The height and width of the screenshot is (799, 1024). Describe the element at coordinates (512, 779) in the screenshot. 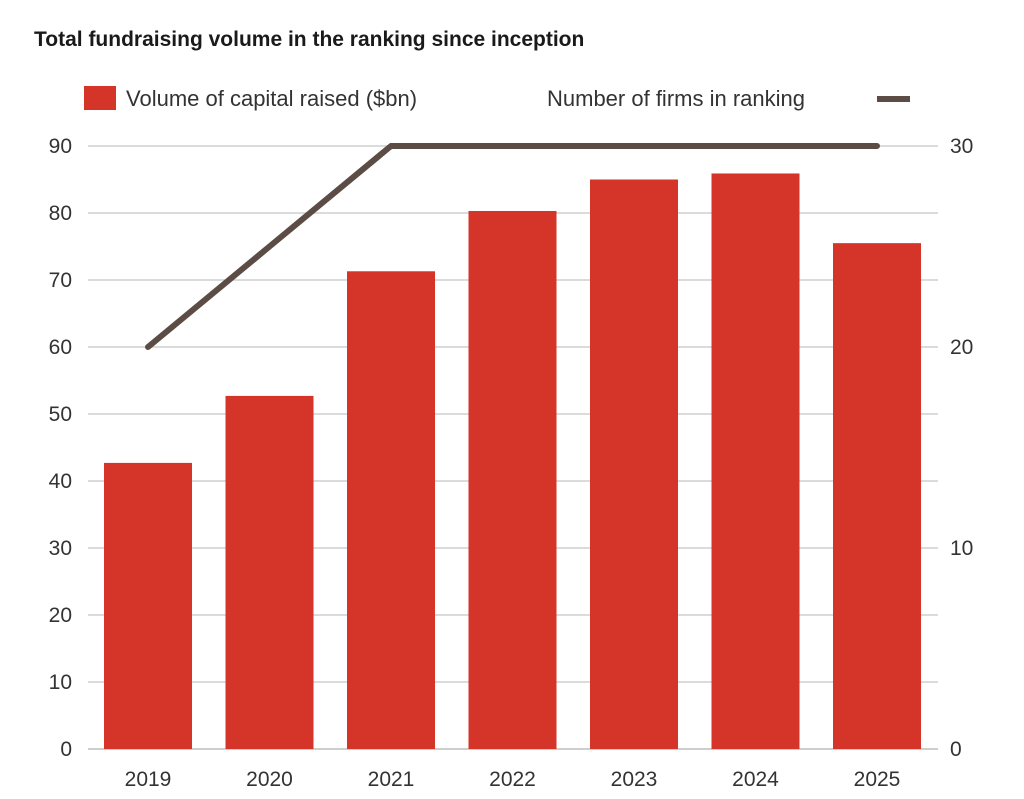

I see `x-axis-tick-label: 2022` at that location.